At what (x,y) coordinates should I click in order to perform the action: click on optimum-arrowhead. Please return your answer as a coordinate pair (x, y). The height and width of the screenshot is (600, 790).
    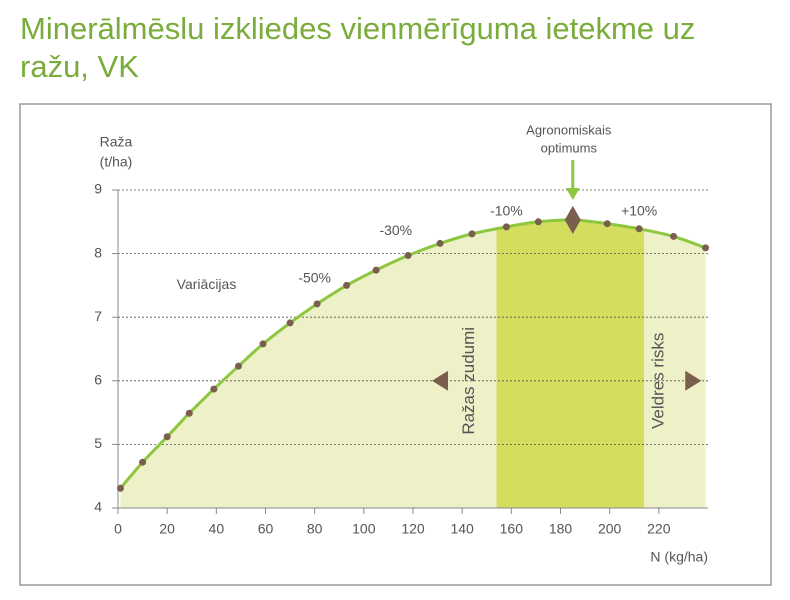
    Looking at the image, I should click on (572, 194).